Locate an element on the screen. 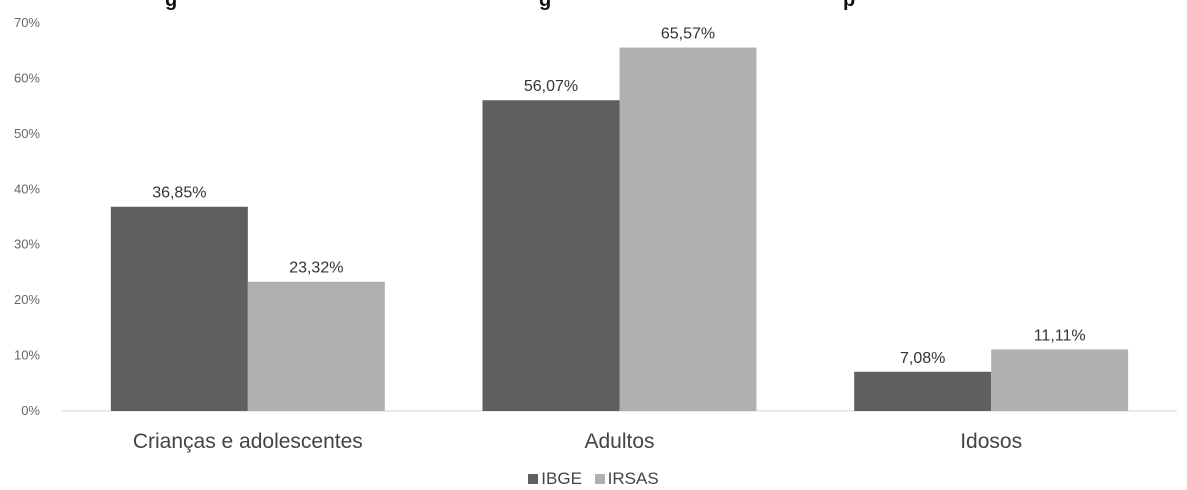  y-tick-label: 40% is located at coordinates (27, 188).